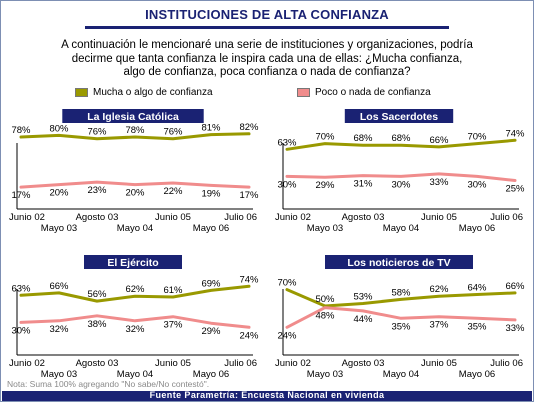  What do you see at coordinates (399, 117) in the screenshot?
I see `chart-title: Los Sacerdotes` at bounding box center [399, 117].